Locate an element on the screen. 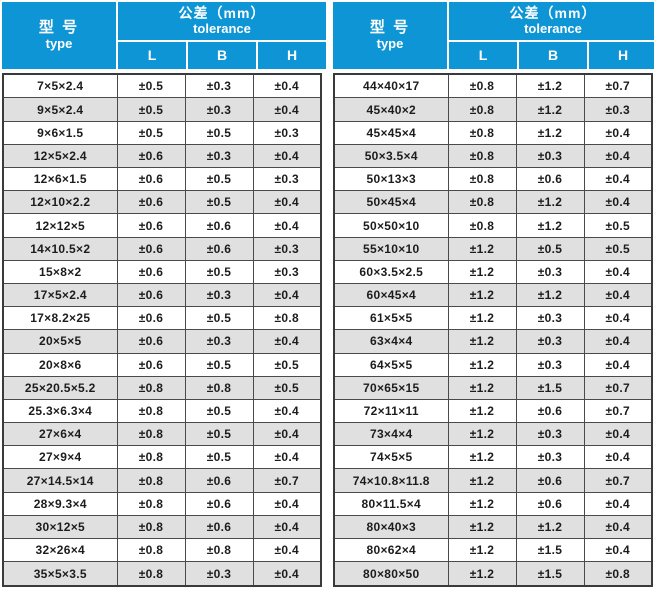  tolerance-b-cell: ±1.5 is located at coordinates (550, 574).